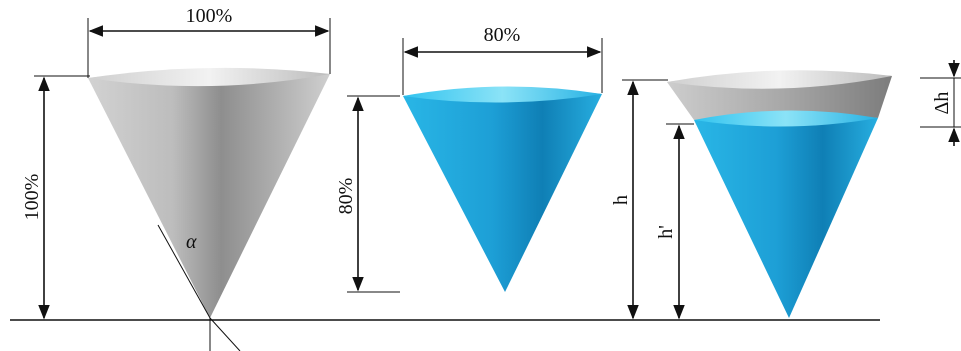  What do you see at coordinates (786, 215) in the screenshot?
I see `cone-partial-liquid-body` at bounding box center [786, 215].